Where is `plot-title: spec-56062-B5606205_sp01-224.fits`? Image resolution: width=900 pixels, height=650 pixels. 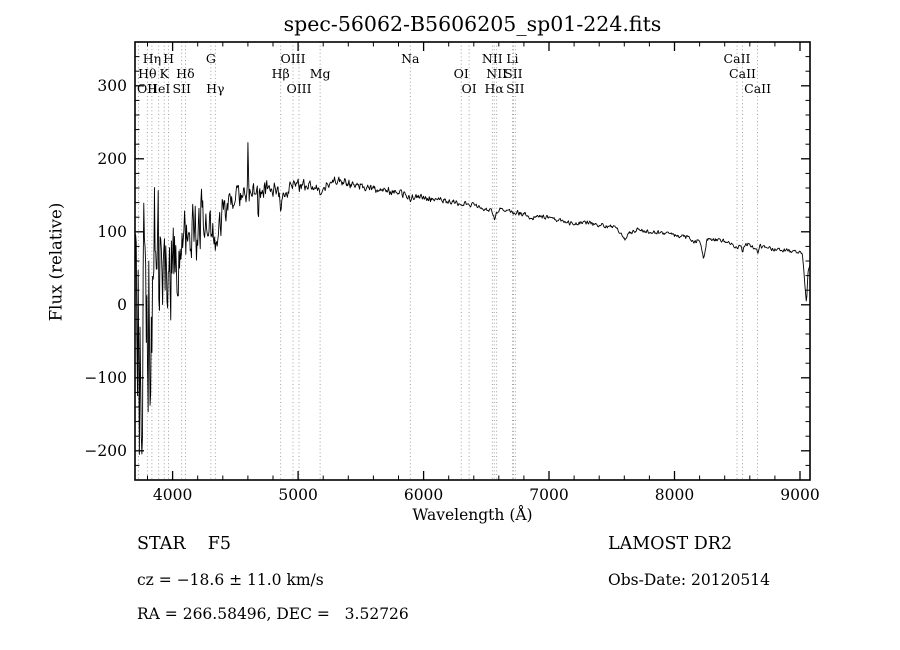
plot-title: spec-56062-B5606205_sp01-224.fits is located at coordinates (472, 24).